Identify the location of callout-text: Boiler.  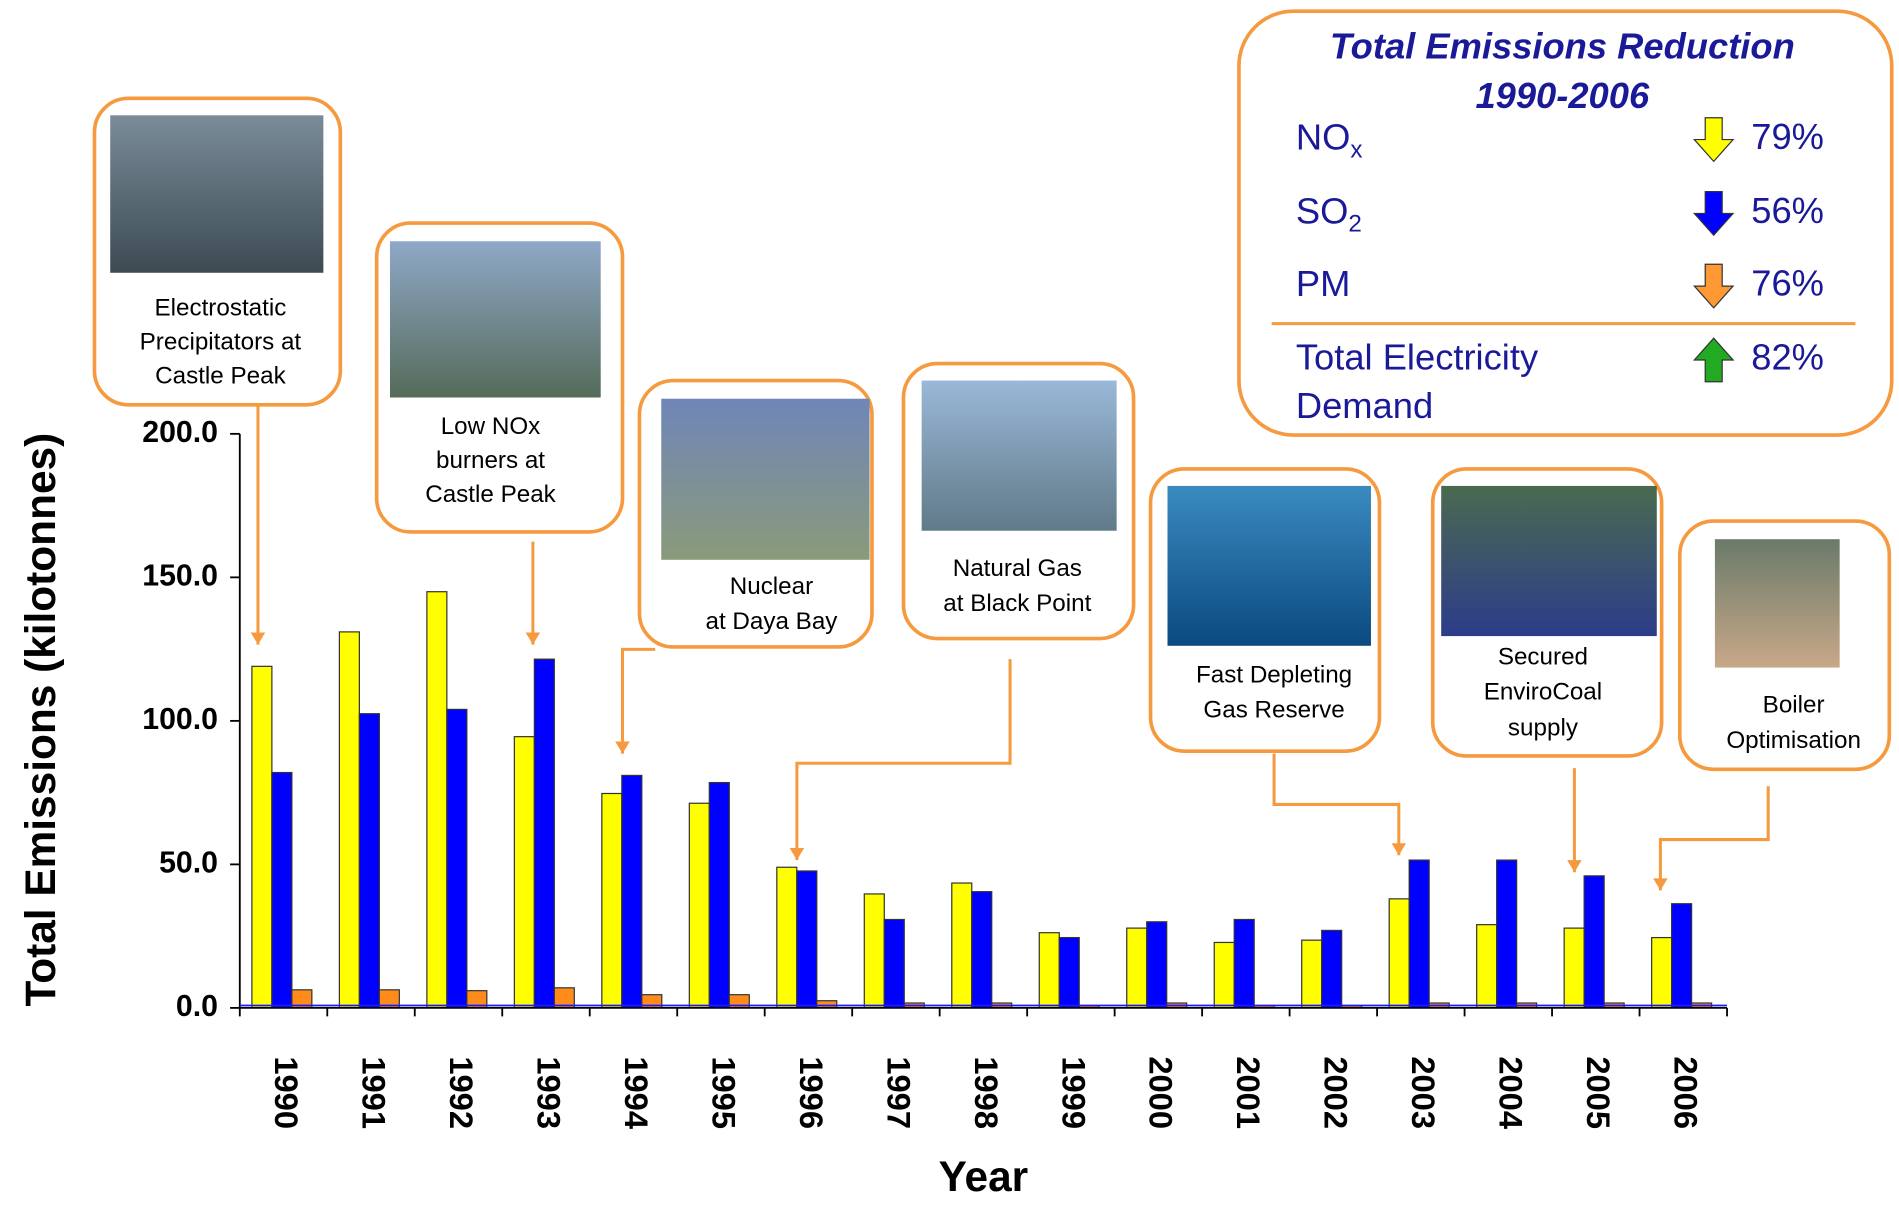
(1794, 705).